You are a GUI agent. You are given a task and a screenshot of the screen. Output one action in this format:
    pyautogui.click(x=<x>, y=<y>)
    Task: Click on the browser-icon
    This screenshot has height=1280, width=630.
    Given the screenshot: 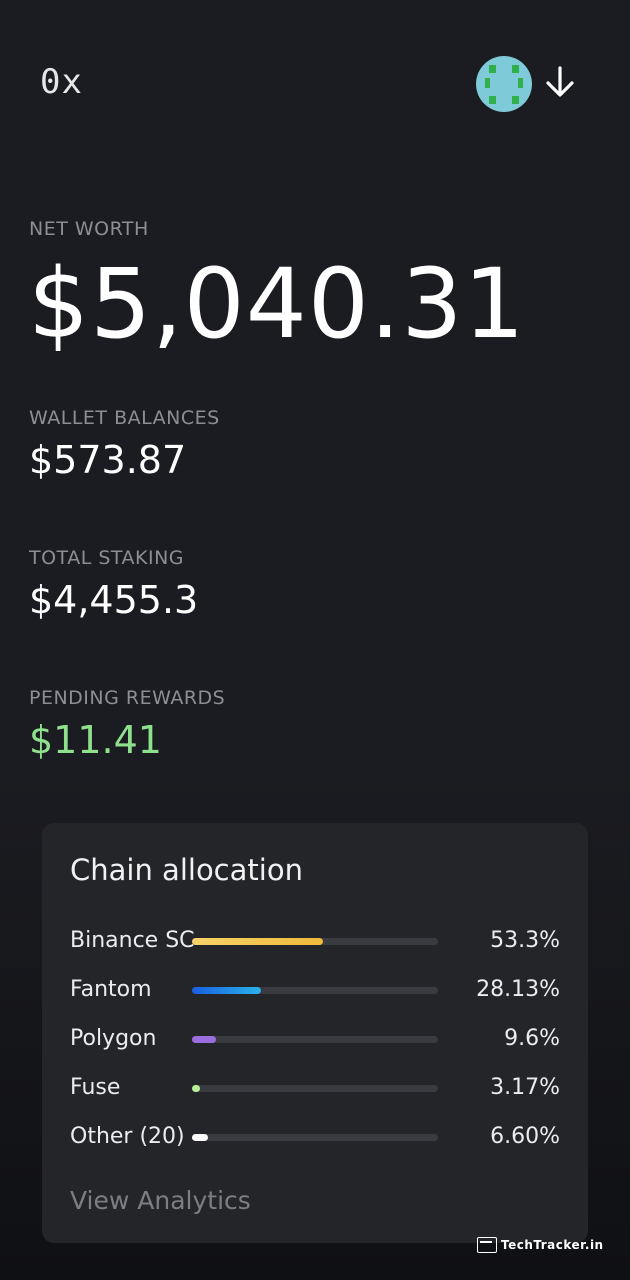 What is the action you would take?
    pyautogui.click(x=487, y=1245)
    